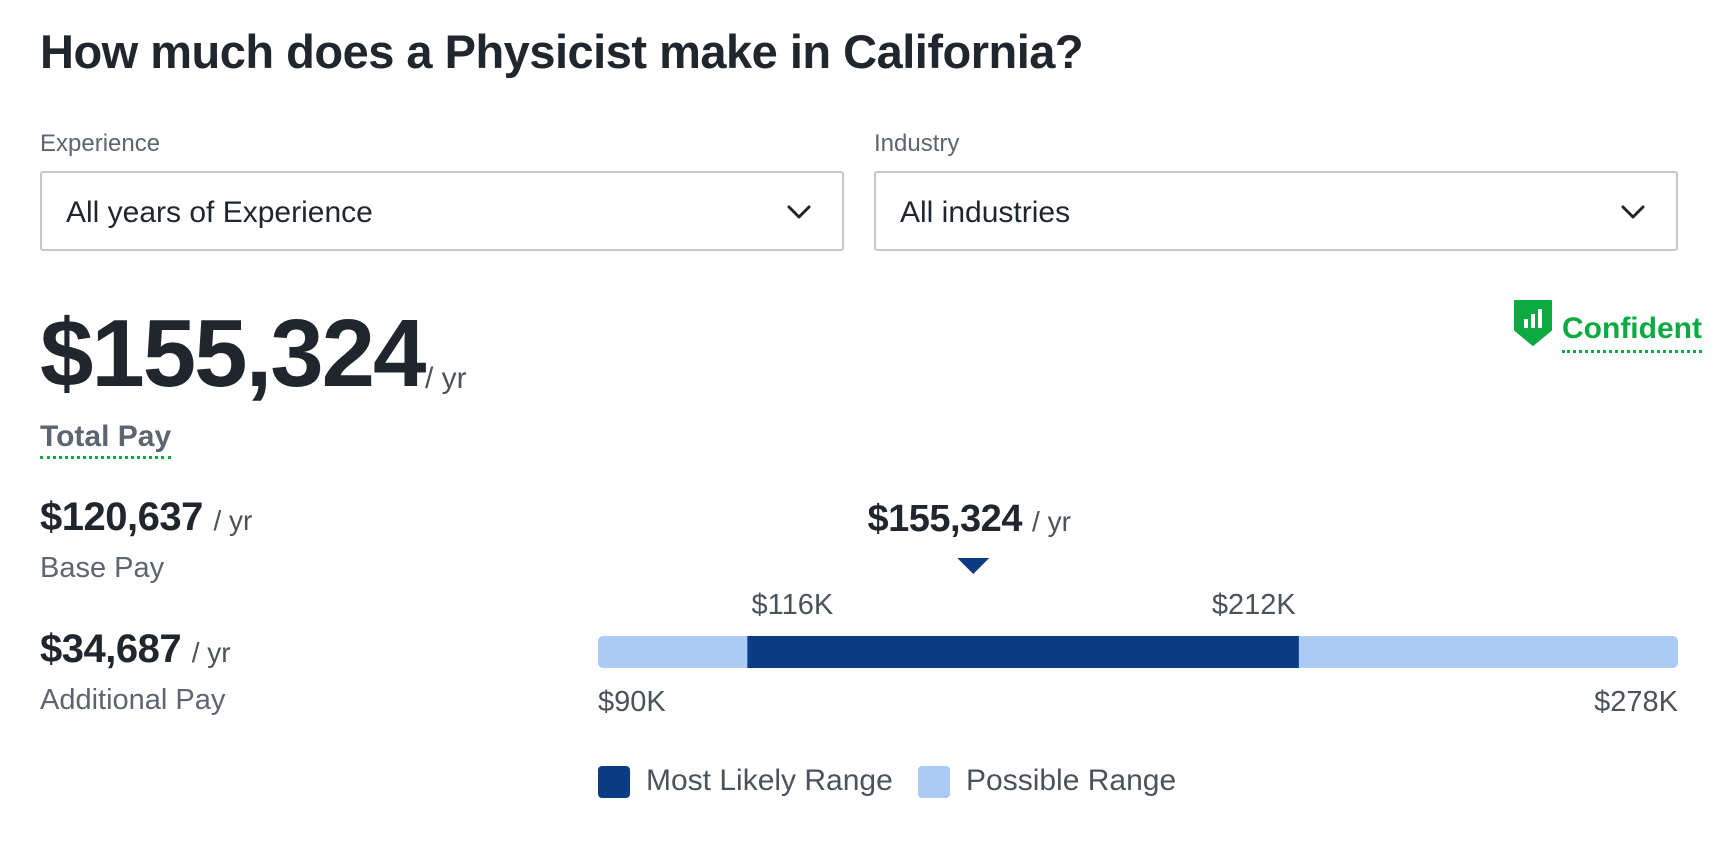 This screenshot has height=842, width=1726. I want to click on experience-select: All years of Experience, so click(442, 211).